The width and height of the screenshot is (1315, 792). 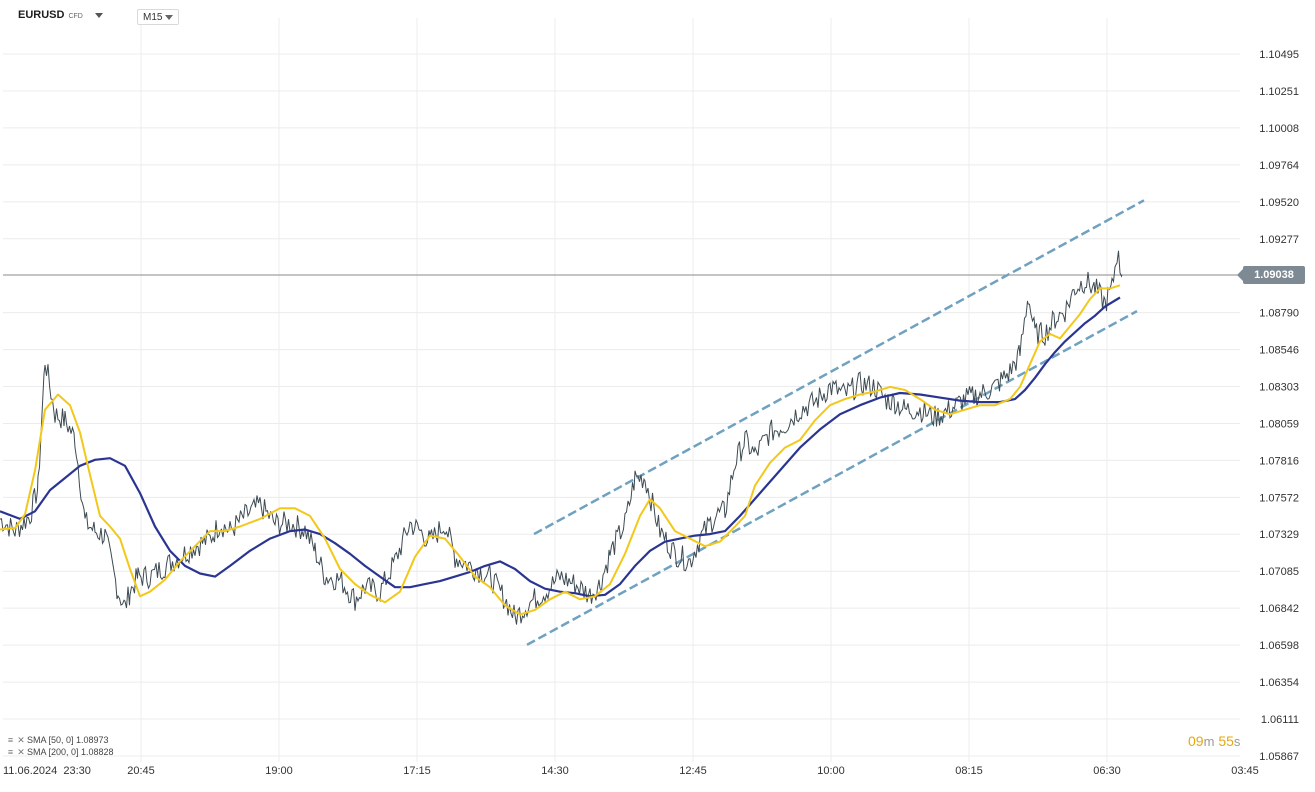 I want to click on x-tick-label: 06:30, so click(x=1107, y=771).